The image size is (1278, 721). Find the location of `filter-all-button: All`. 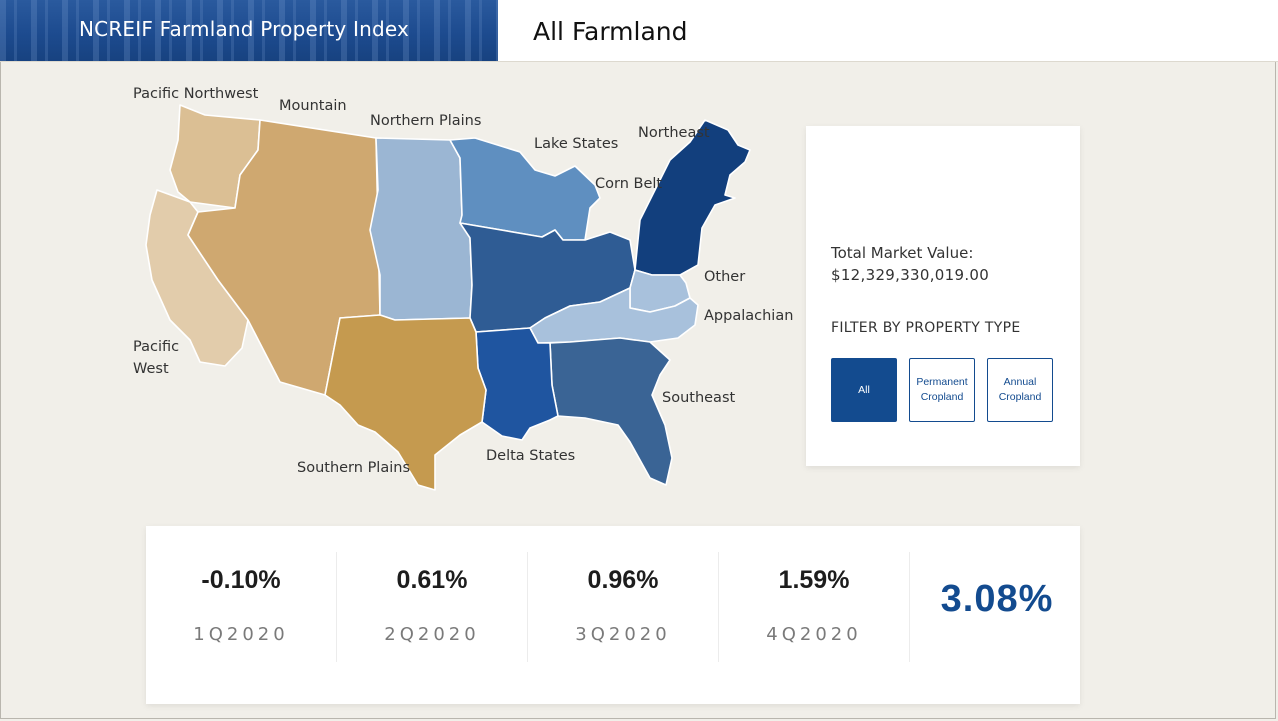

filter-all-button: All is located at coordinates (864, 390).